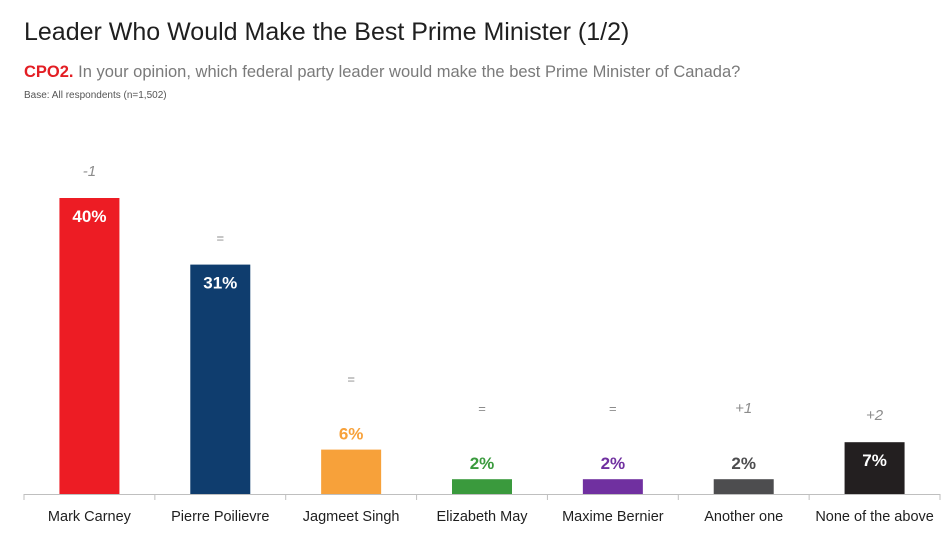 This screenshot has height=547, width=944. What do you see at coordinates (613, 517) in the screenshot?
I see `category-label: Maxime Bernier` at bounding box center [613, 517].